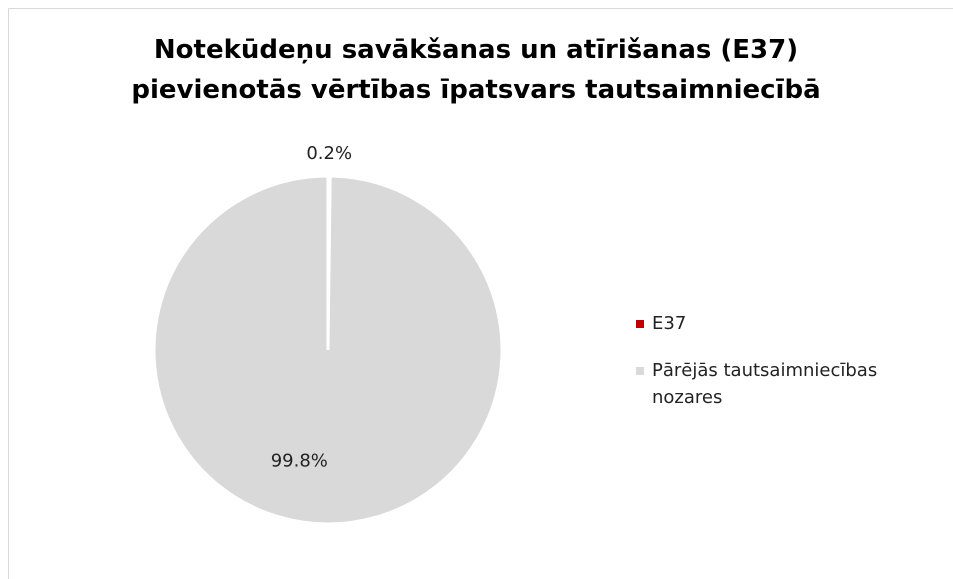 The width and height of the screenshot is (953, 579). I want to click on legend-label: Pārējās tautsaimniecības nozares, so click(765, 384).